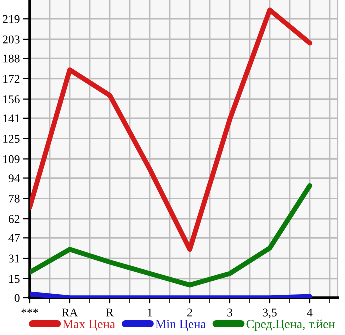  I want to click on x-tick-label: ***, so click(30, 311).